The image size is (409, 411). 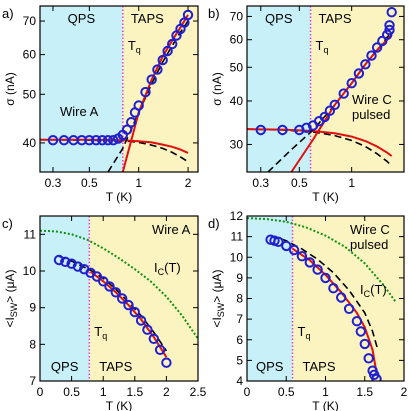 What do you see at coordinates (320, 142) in the screenshot?
I see `qps-red-fit` at bounding box center [320, 142].